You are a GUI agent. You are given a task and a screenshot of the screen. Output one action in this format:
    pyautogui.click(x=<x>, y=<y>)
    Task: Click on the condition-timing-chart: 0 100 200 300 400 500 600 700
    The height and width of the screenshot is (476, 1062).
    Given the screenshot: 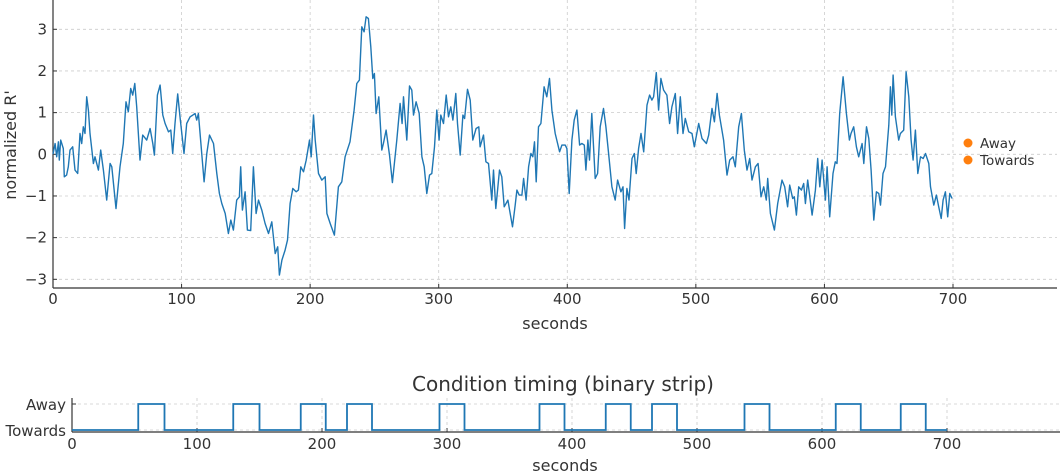 What is the action you would take?
    pyautogui.click(x=563, y=425)
    